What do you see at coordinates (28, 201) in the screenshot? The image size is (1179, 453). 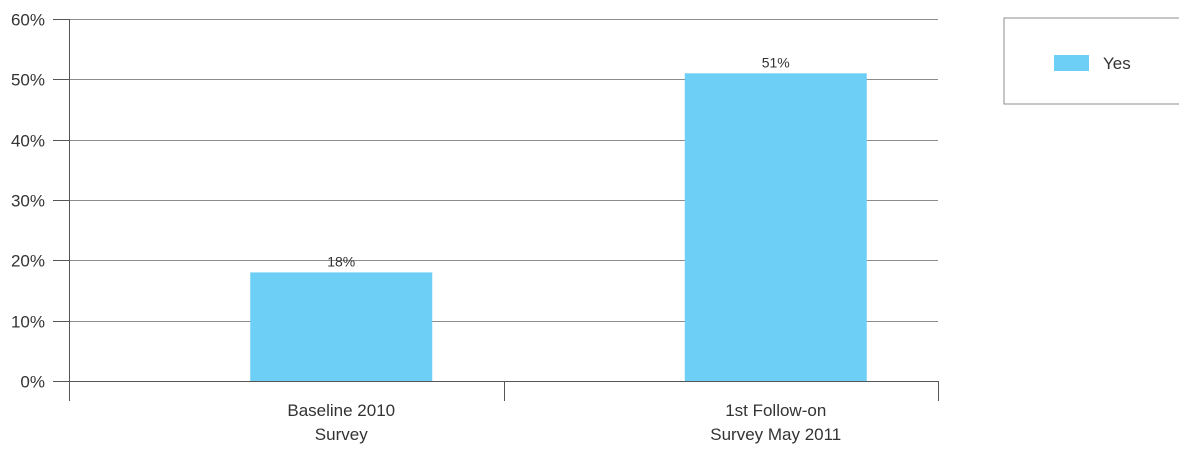 I see `y-tick-label: 30%` at bounding box center [28, 201].